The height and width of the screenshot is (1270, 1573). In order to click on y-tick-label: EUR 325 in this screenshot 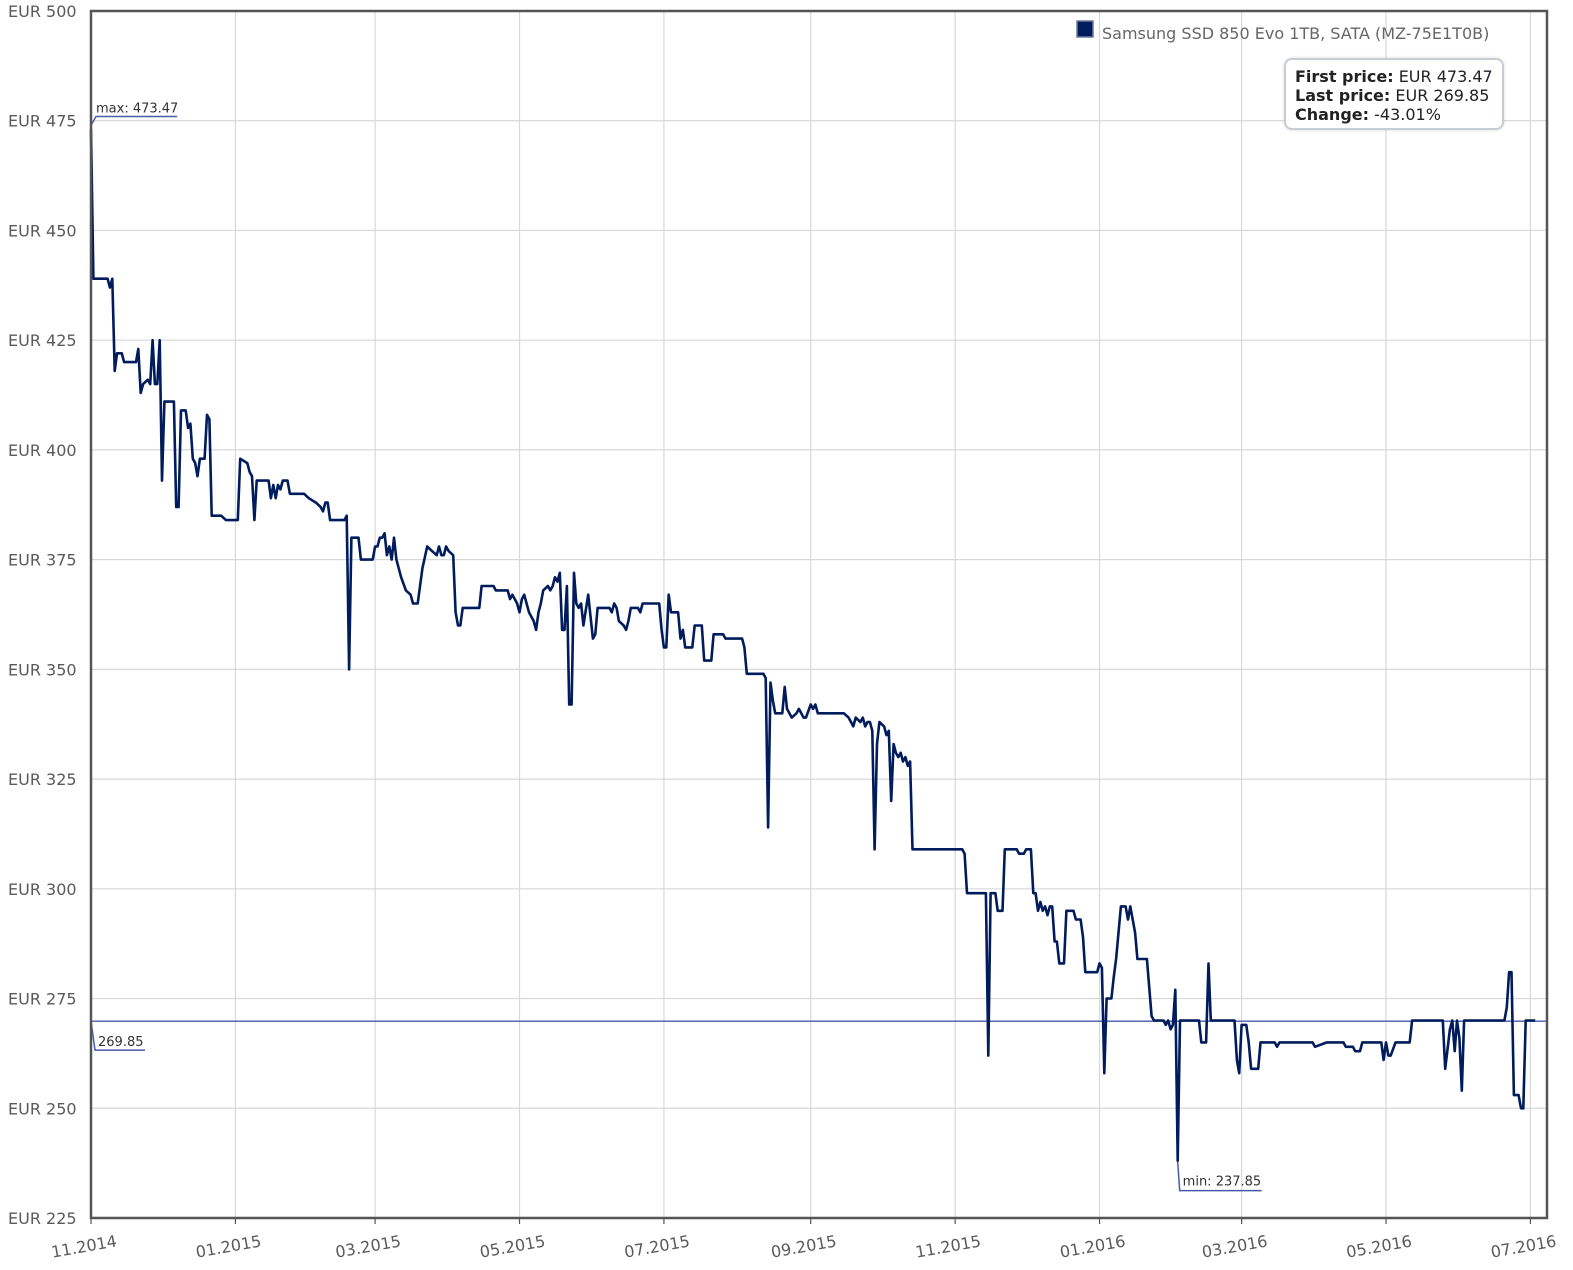, I will do `click(42, 779)`.